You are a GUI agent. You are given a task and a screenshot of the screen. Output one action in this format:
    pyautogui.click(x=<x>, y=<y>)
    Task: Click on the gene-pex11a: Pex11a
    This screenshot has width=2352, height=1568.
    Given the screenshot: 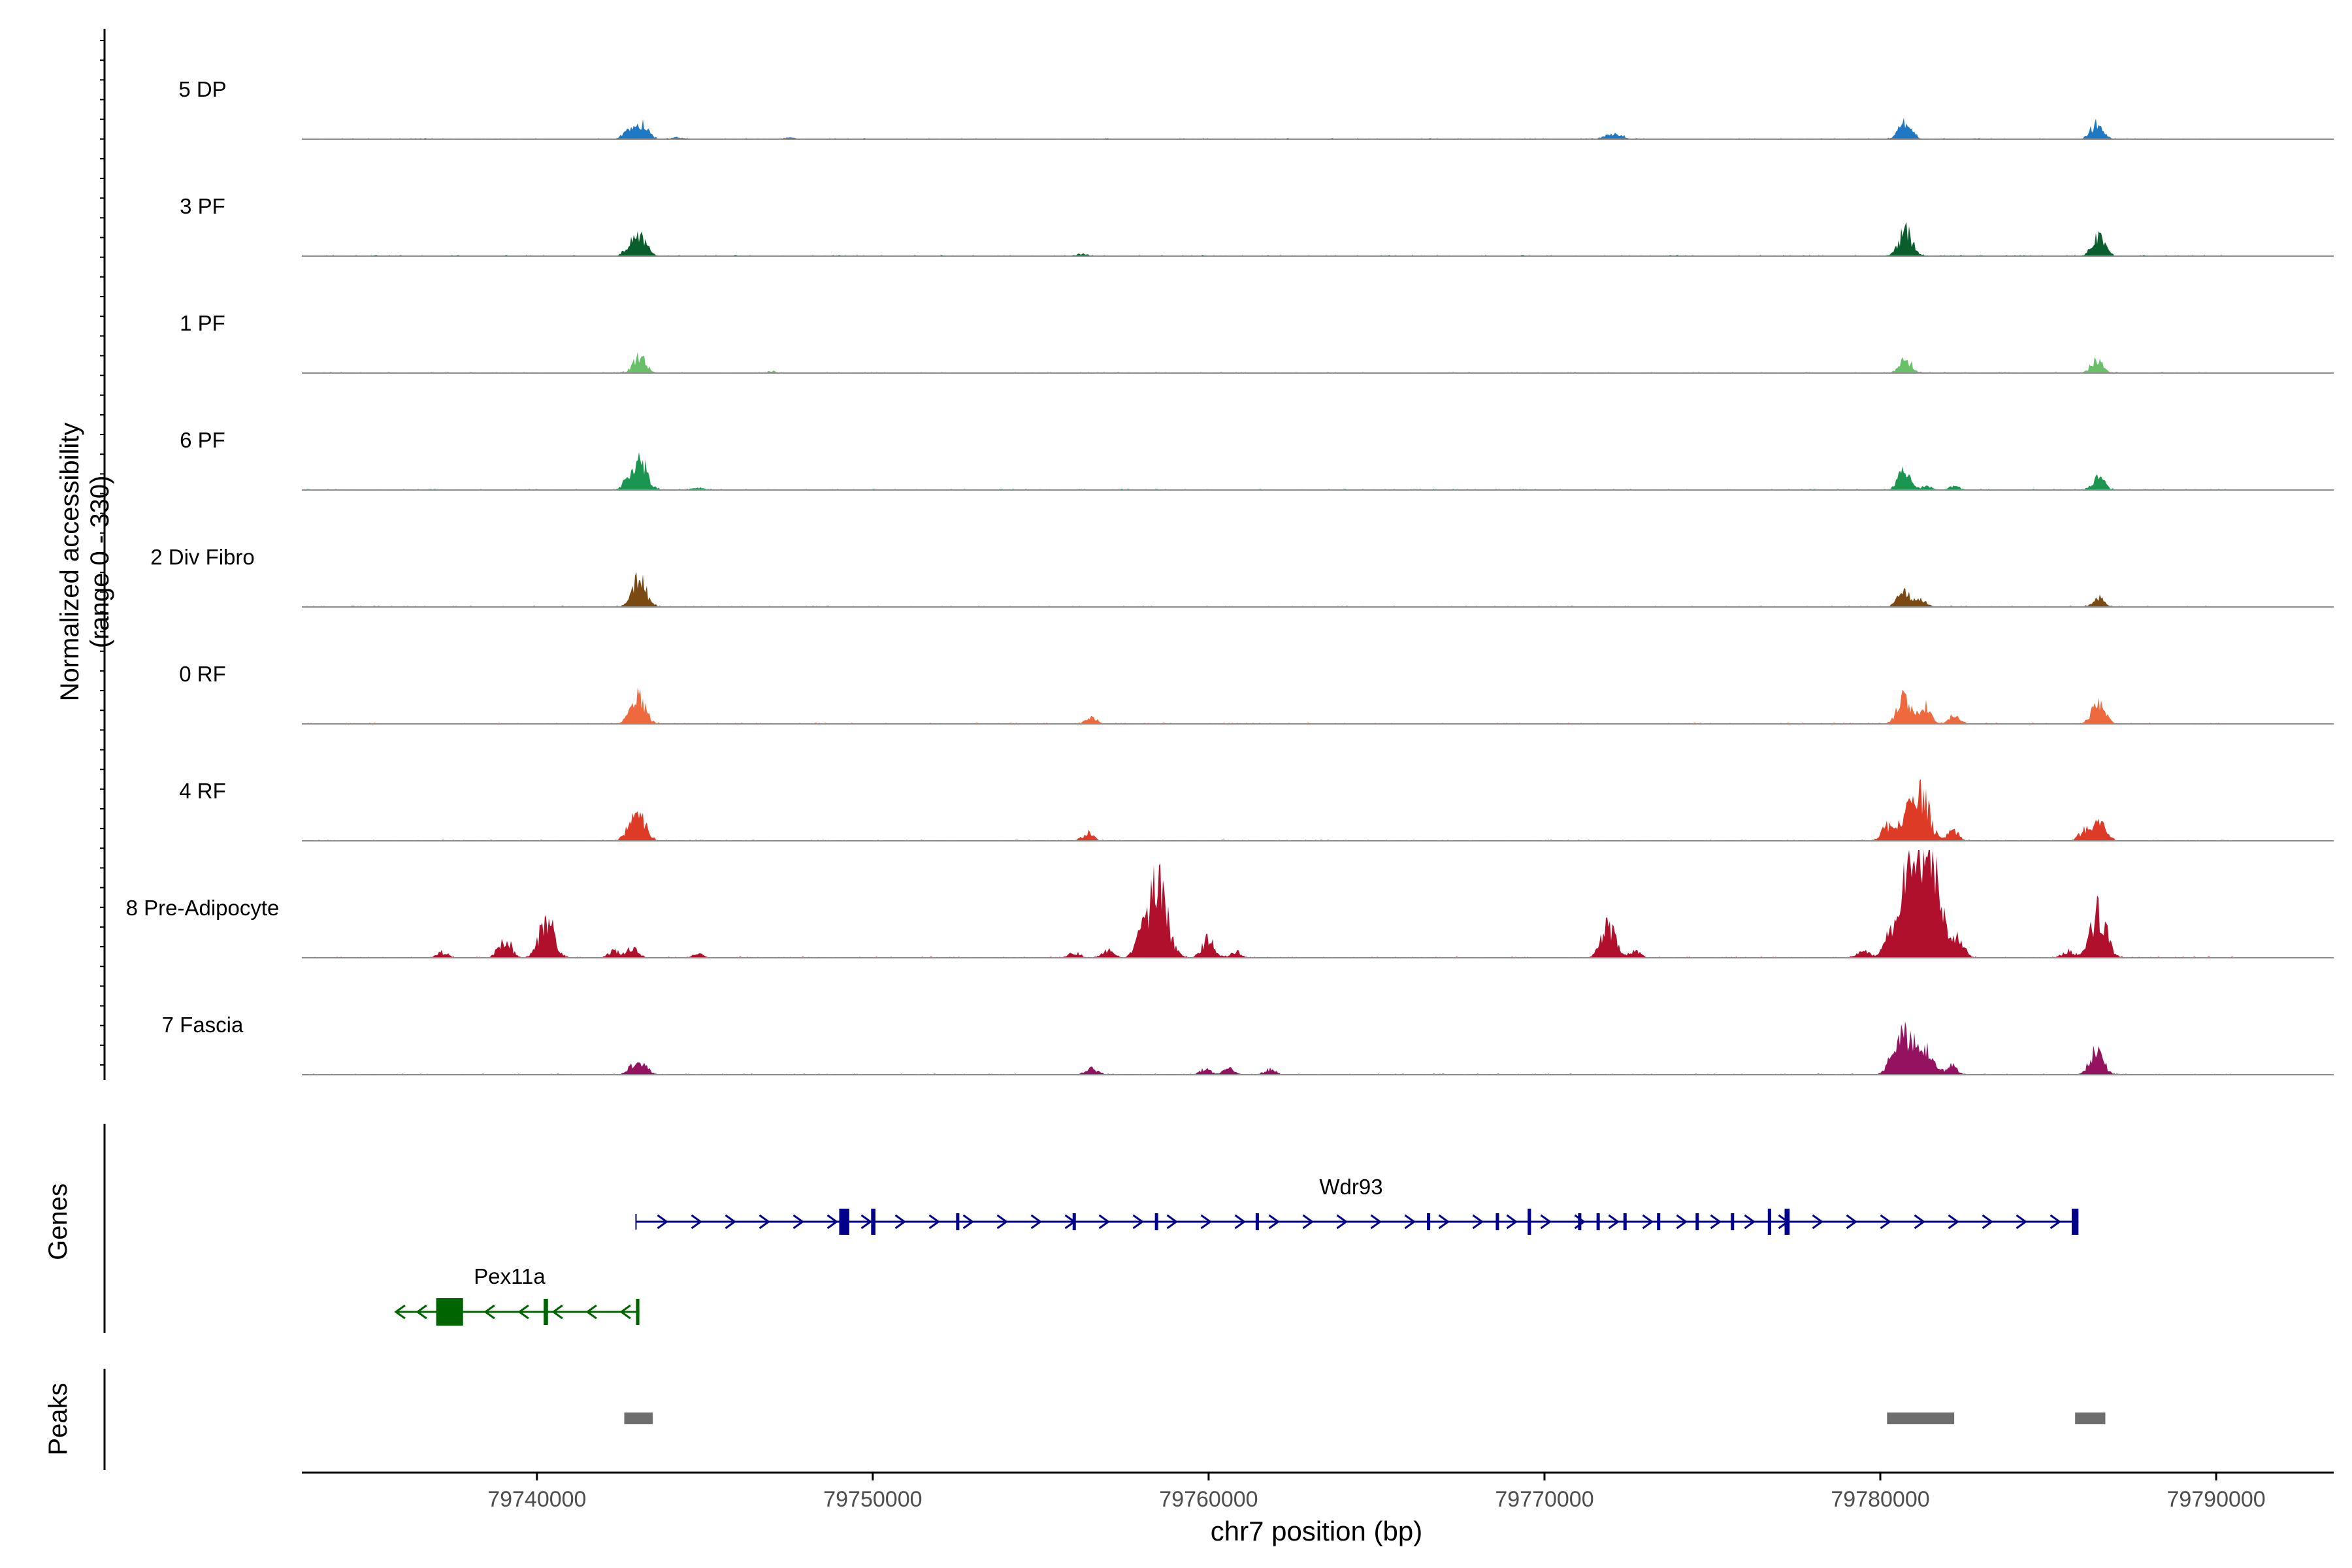 What is the action you would take?
    pyautogui.click(x=517, y=1295)
    